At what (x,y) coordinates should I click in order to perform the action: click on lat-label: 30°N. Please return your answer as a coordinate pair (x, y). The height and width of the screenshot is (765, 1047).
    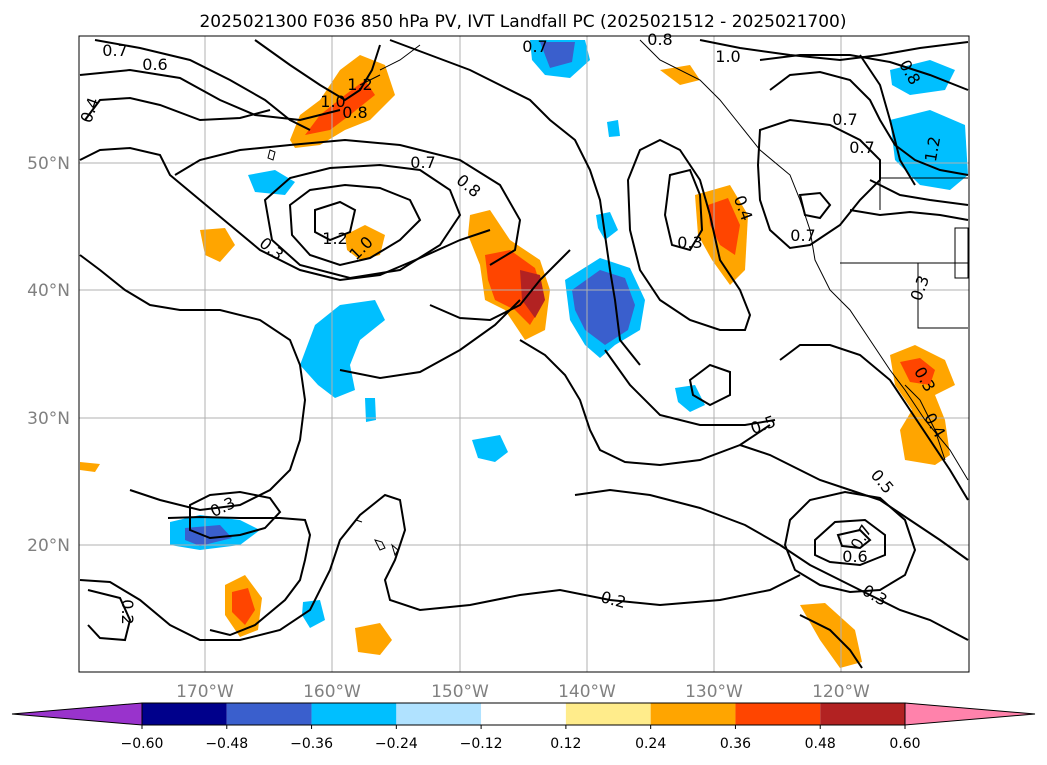
    Looking at the image, I should click on (48, 419).